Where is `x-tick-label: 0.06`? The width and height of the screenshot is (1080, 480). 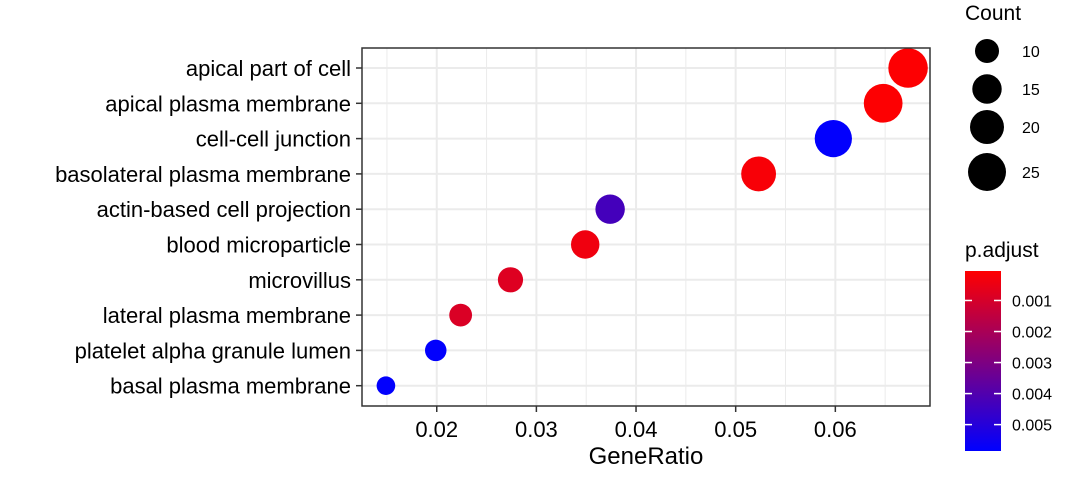
x-tick-label: 0.06 is located at coordinates (835, 429).